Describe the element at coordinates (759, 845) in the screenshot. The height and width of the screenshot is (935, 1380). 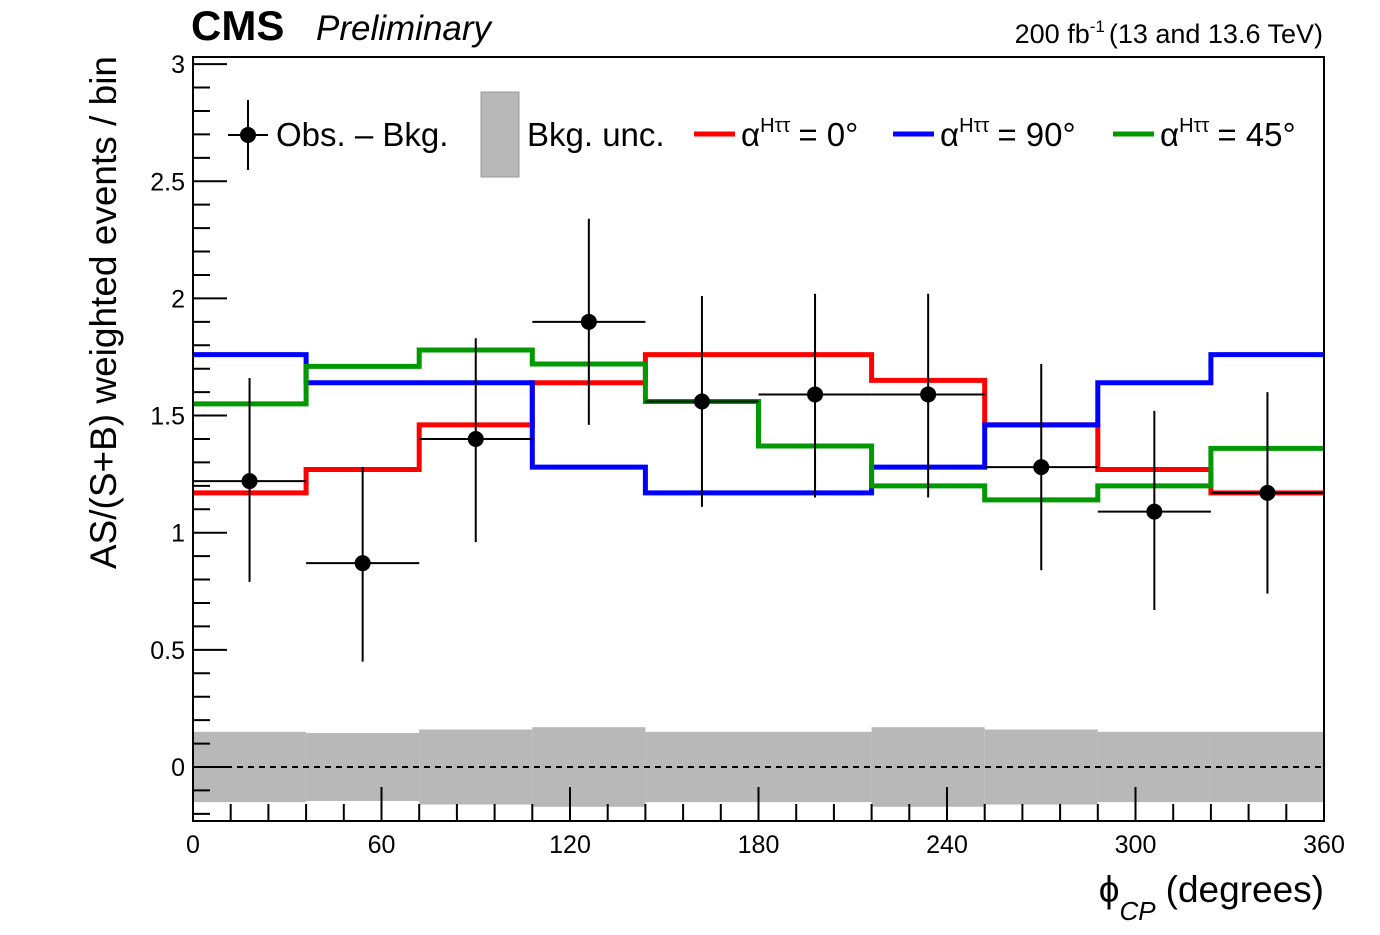
I see `x-tick-label: 180` at that location.